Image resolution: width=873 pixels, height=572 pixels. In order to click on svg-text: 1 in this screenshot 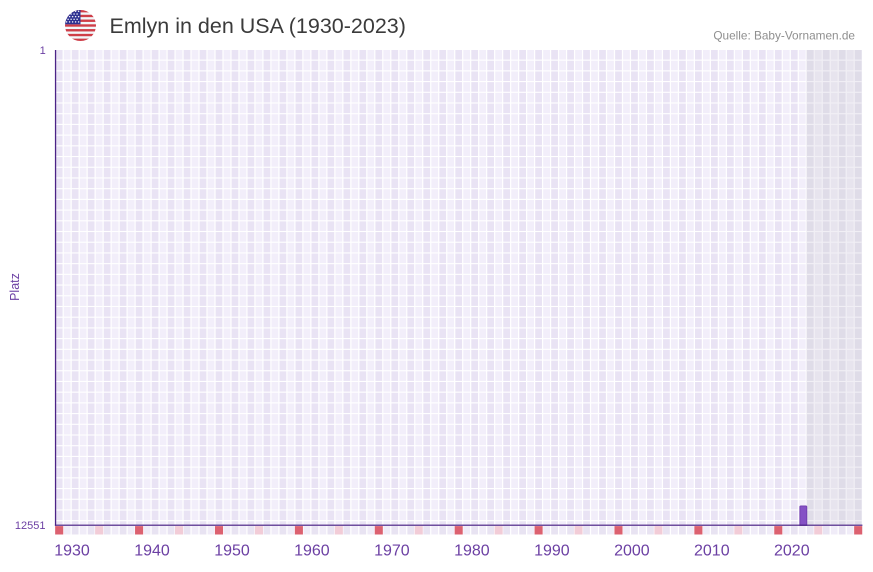, I will do `click(43, 51)`.